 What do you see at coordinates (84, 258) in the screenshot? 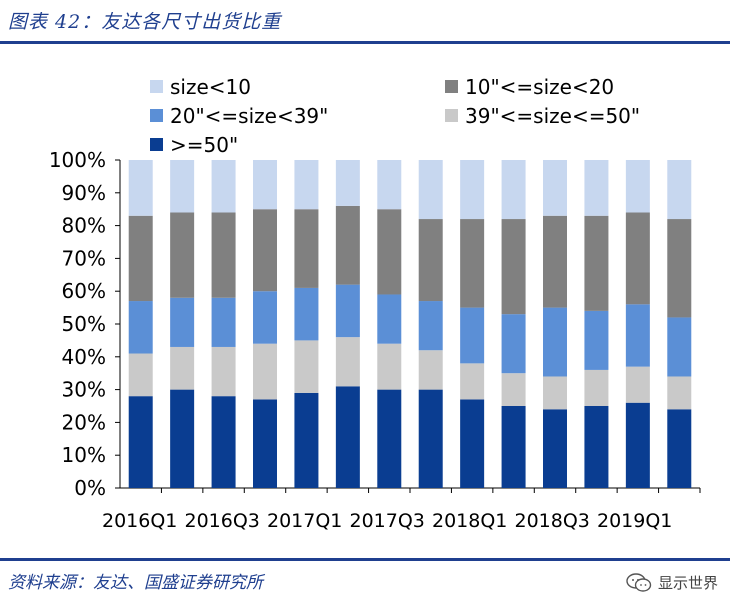
I see `y-tick-label: 70%` at bounding box center [84, 258].